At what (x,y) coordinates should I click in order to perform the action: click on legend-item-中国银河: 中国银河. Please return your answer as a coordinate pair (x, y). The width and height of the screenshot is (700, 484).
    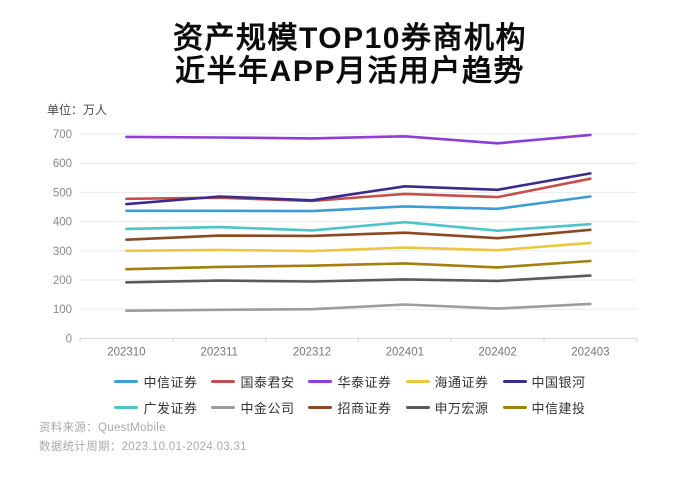
    Looking at the image, I should click on (544, 381).